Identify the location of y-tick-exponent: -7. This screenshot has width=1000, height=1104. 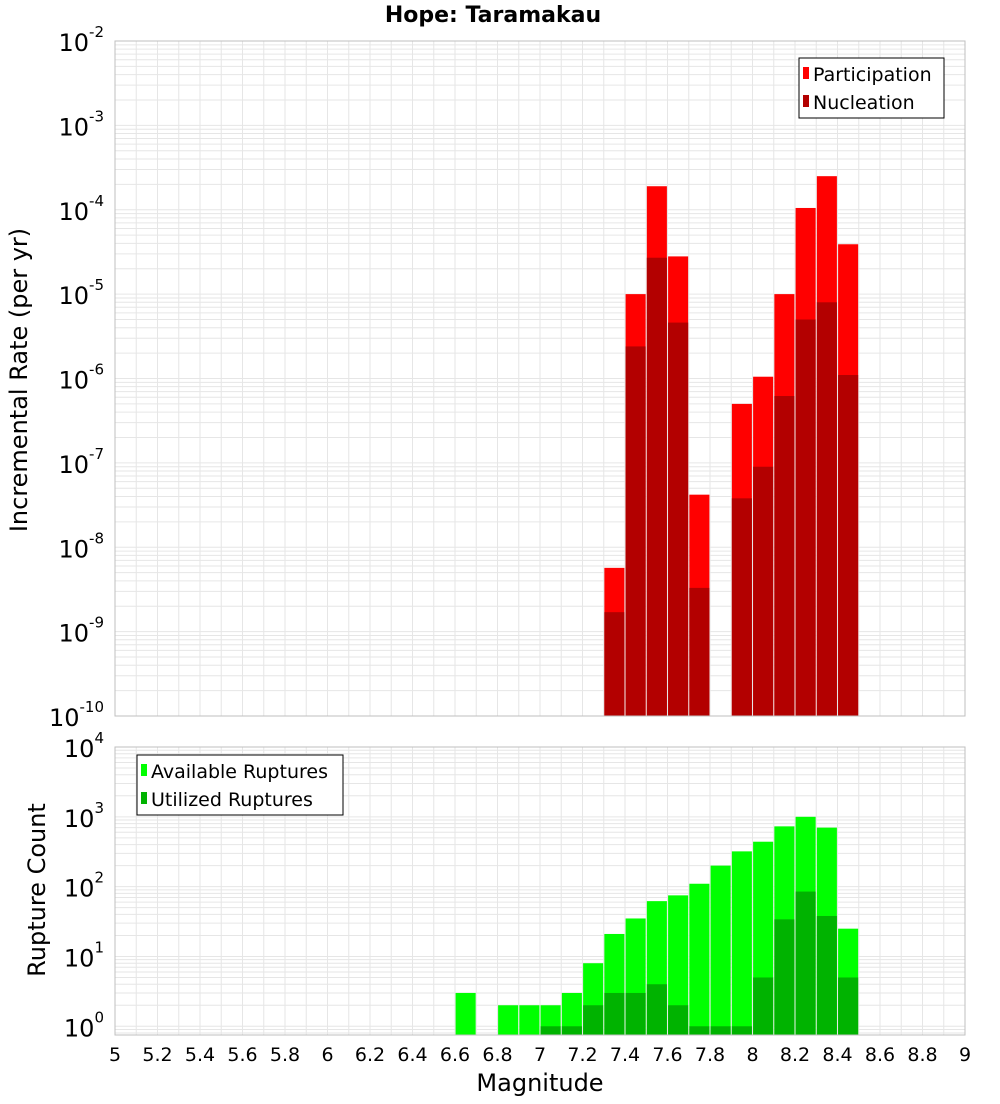
(96, 454).